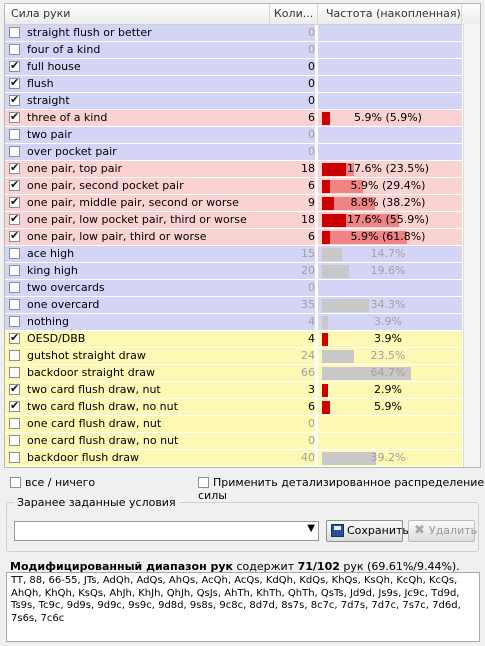 The image size is (485, 646). Describe the element at coordinates (60, 482) in the screenshot. I see `all-none-label: все / ничего` at that location.